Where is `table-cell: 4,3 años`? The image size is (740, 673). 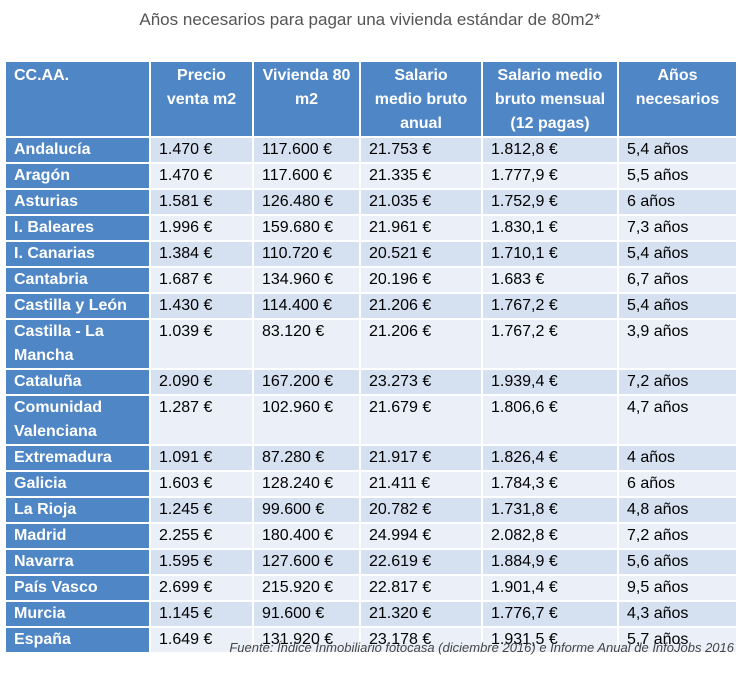
table-cell: 4,3 años is located at coordinates (677, 614).